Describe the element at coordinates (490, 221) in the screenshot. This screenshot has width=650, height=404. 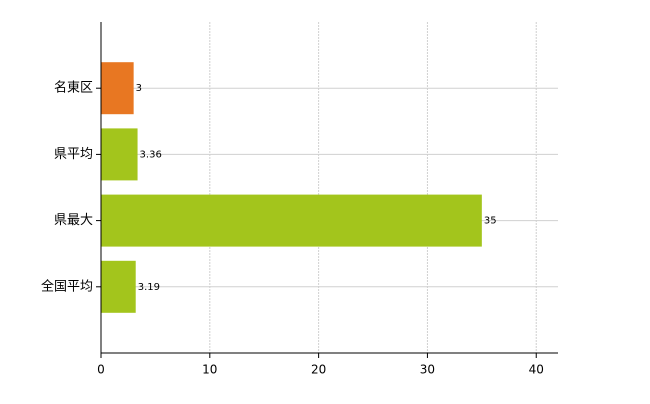
I see `value-label: 35` at that location.